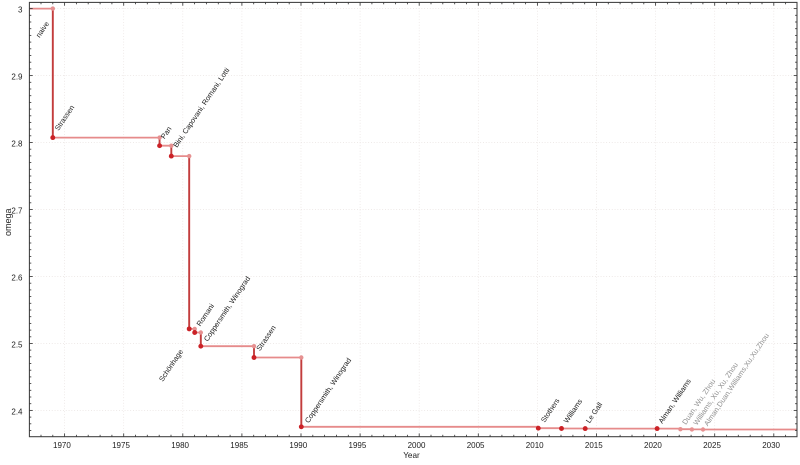  Describe the element at coordinates (594, 445) in the screenshot. I see `svg-text: 2015` at that location.